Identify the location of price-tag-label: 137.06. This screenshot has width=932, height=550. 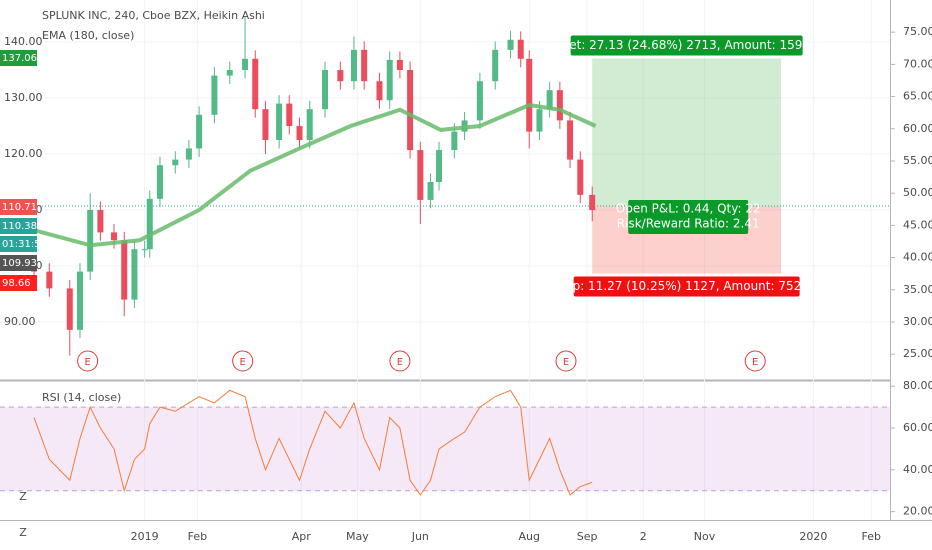
(19, 58).